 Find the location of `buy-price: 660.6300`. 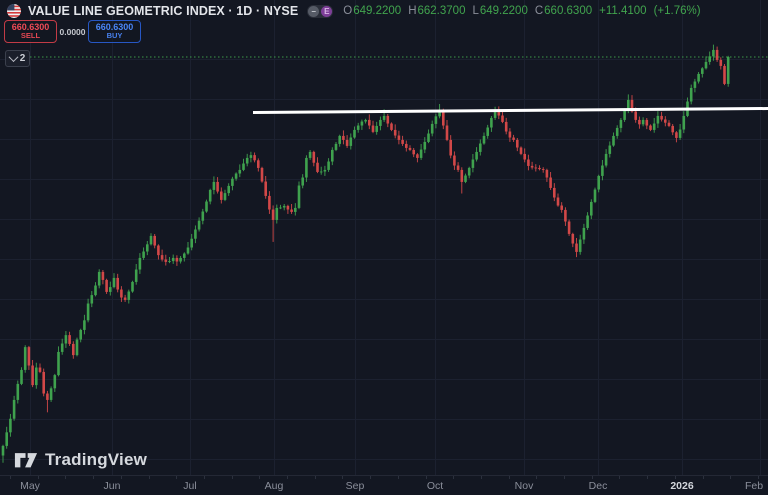

buy-price: 660.6300 is located at coordinates (114, 26).